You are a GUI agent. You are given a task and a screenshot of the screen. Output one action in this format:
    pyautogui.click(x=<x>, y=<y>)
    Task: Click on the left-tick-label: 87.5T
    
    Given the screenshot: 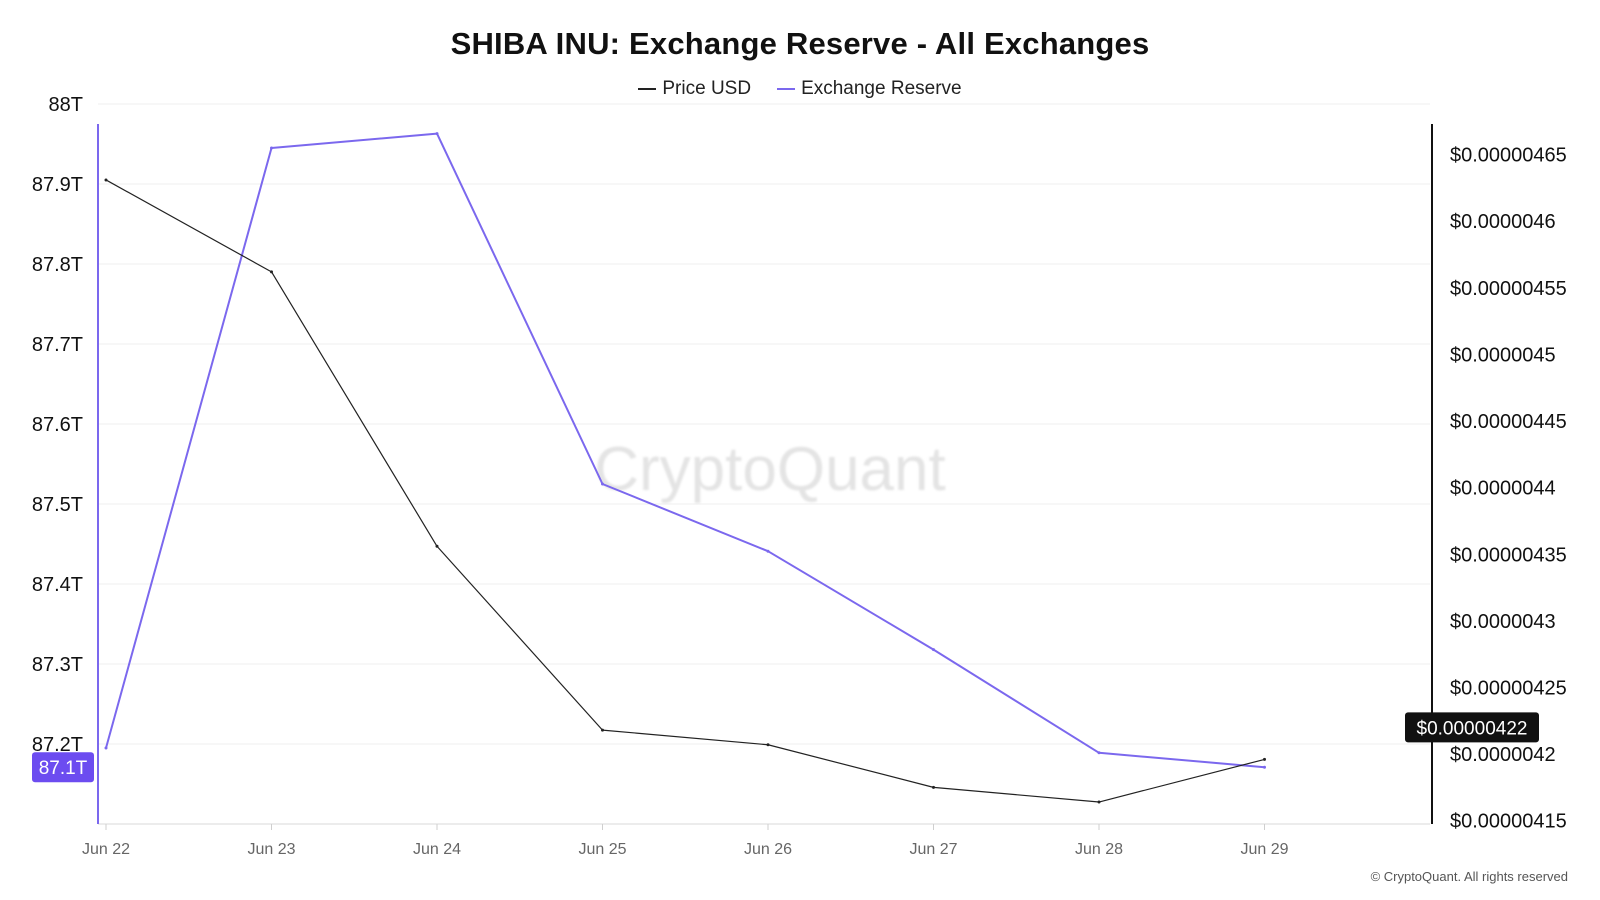 What is the action you would take?
    pyautogui.click(x=57, y=505)
    